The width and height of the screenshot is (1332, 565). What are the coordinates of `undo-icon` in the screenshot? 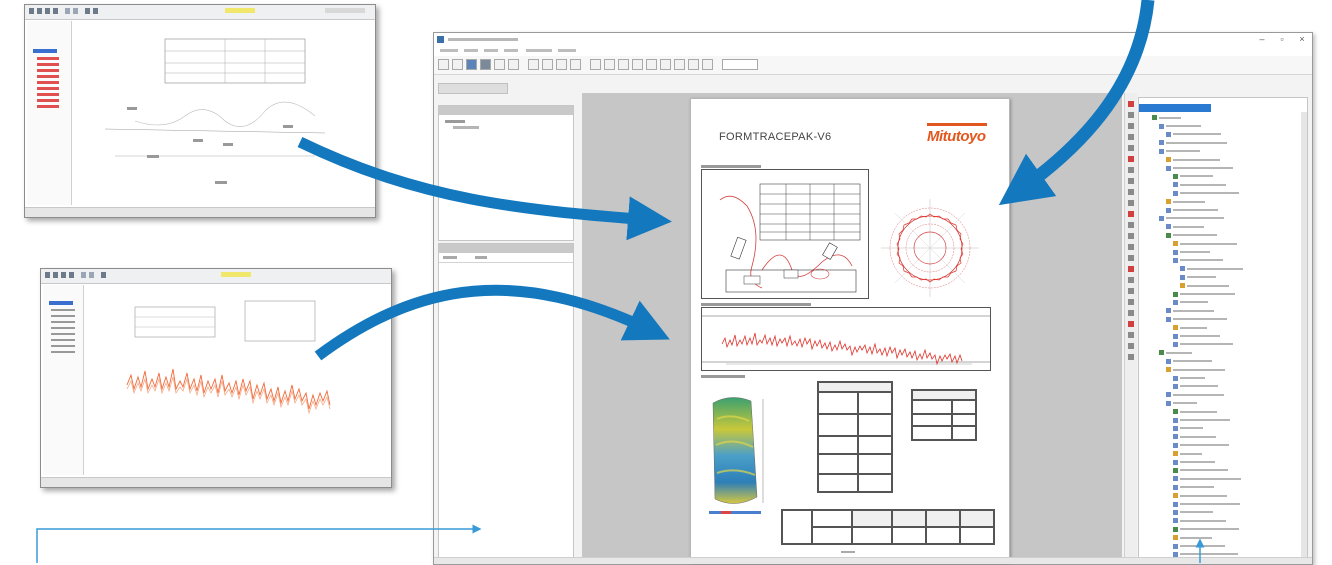 It's located at (513, 64).